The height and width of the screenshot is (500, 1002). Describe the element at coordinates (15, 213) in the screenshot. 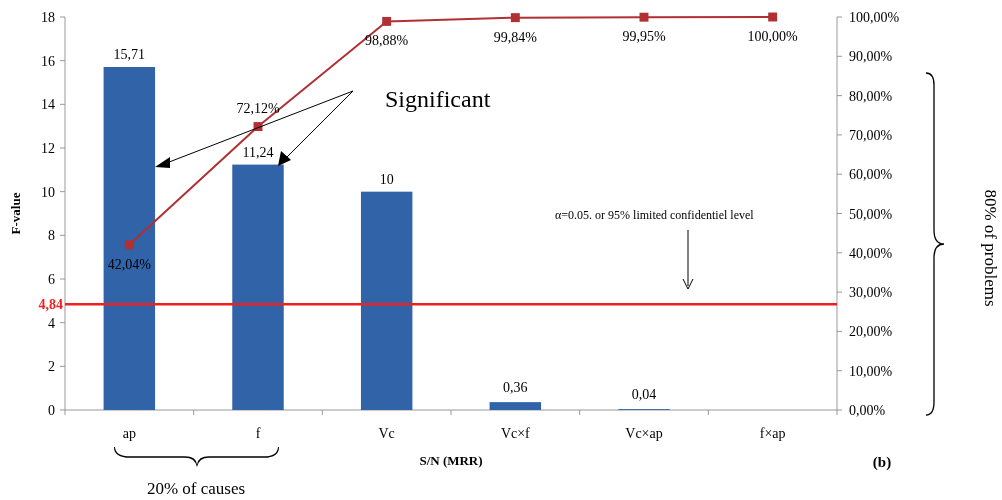

I see `y-axis-title: F-value` at that location.